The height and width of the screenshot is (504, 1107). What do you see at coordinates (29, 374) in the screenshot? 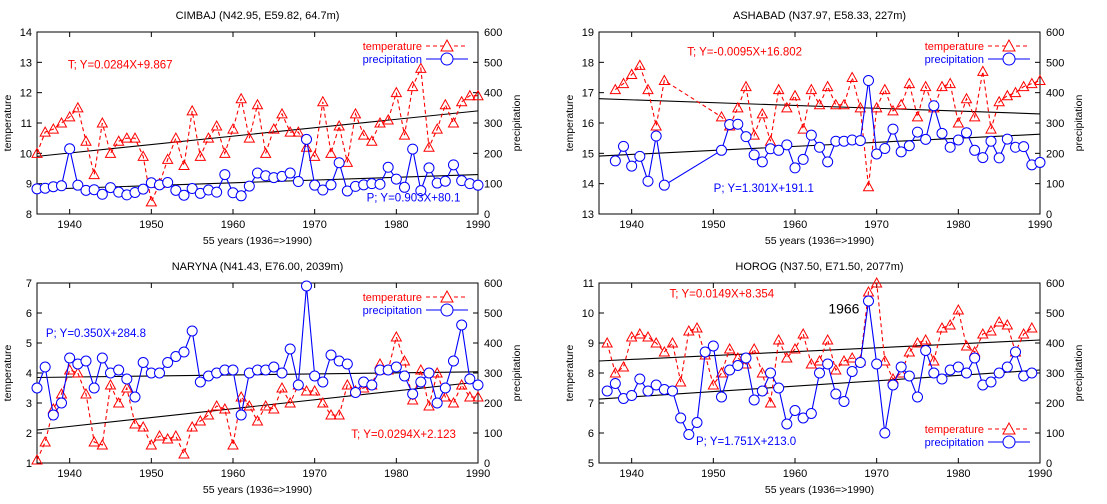
I see `y-tick-label: 4` at bounding box center [29, 374].